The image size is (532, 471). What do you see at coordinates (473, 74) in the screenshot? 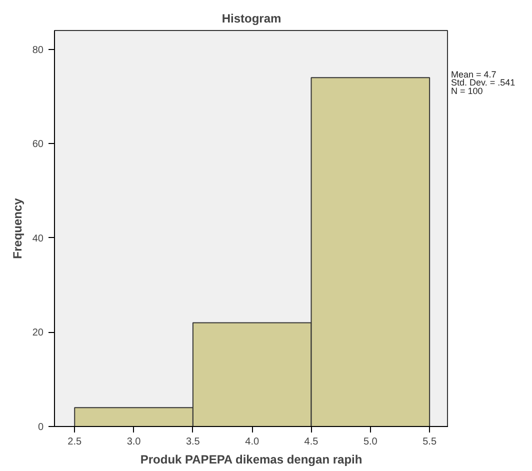
I see `text: Mean = 4.7` at bounding box center [473, 74].